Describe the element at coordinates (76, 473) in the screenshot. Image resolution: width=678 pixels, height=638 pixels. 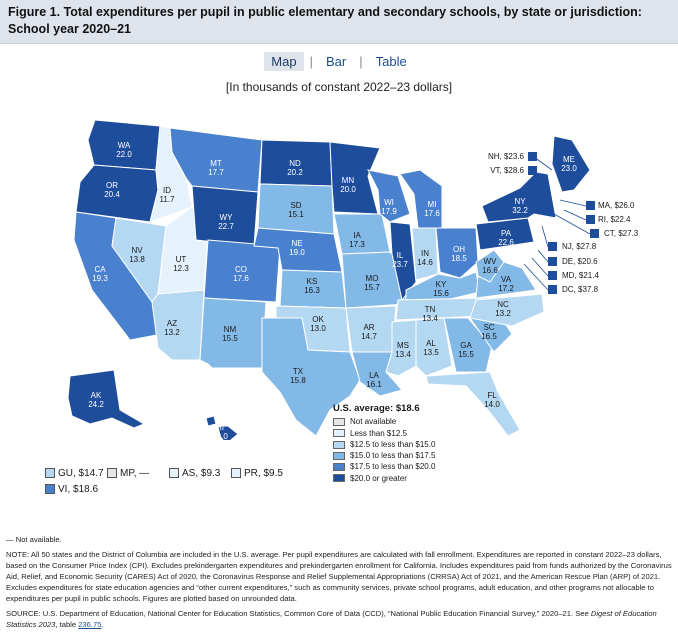
I see `territory-gu: GU, $14.7` at that location.